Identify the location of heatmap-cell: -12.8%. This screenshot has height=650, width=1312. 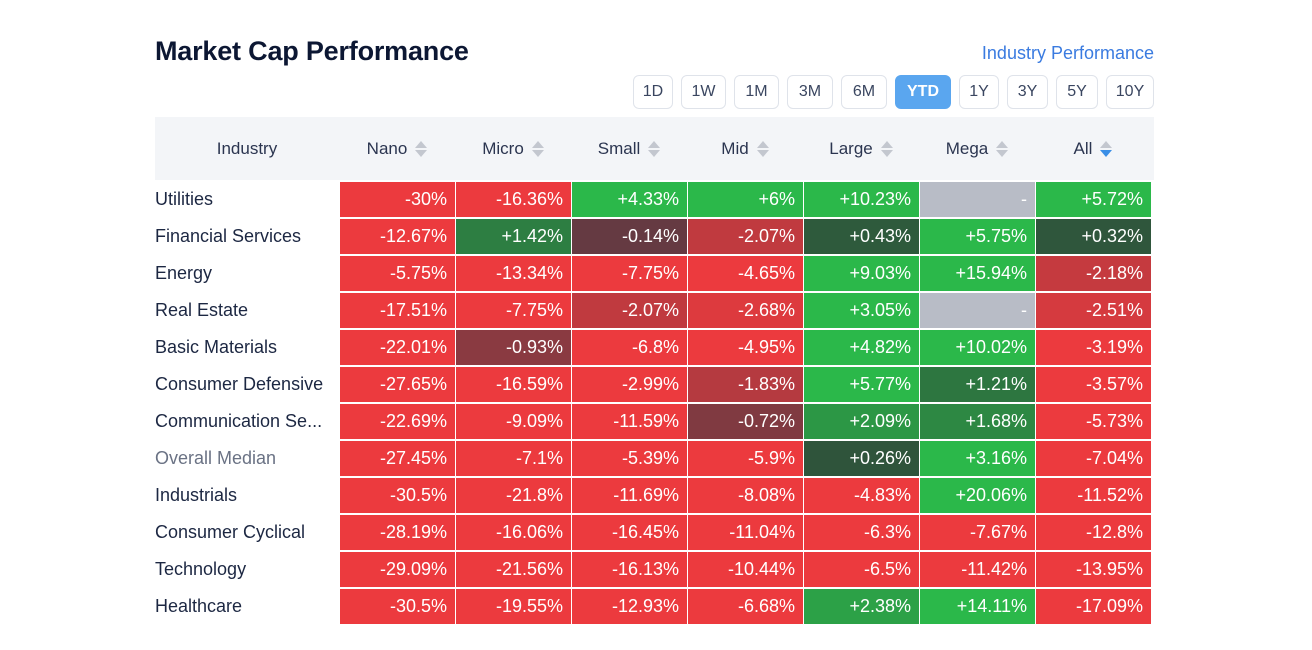
(1093, 532).